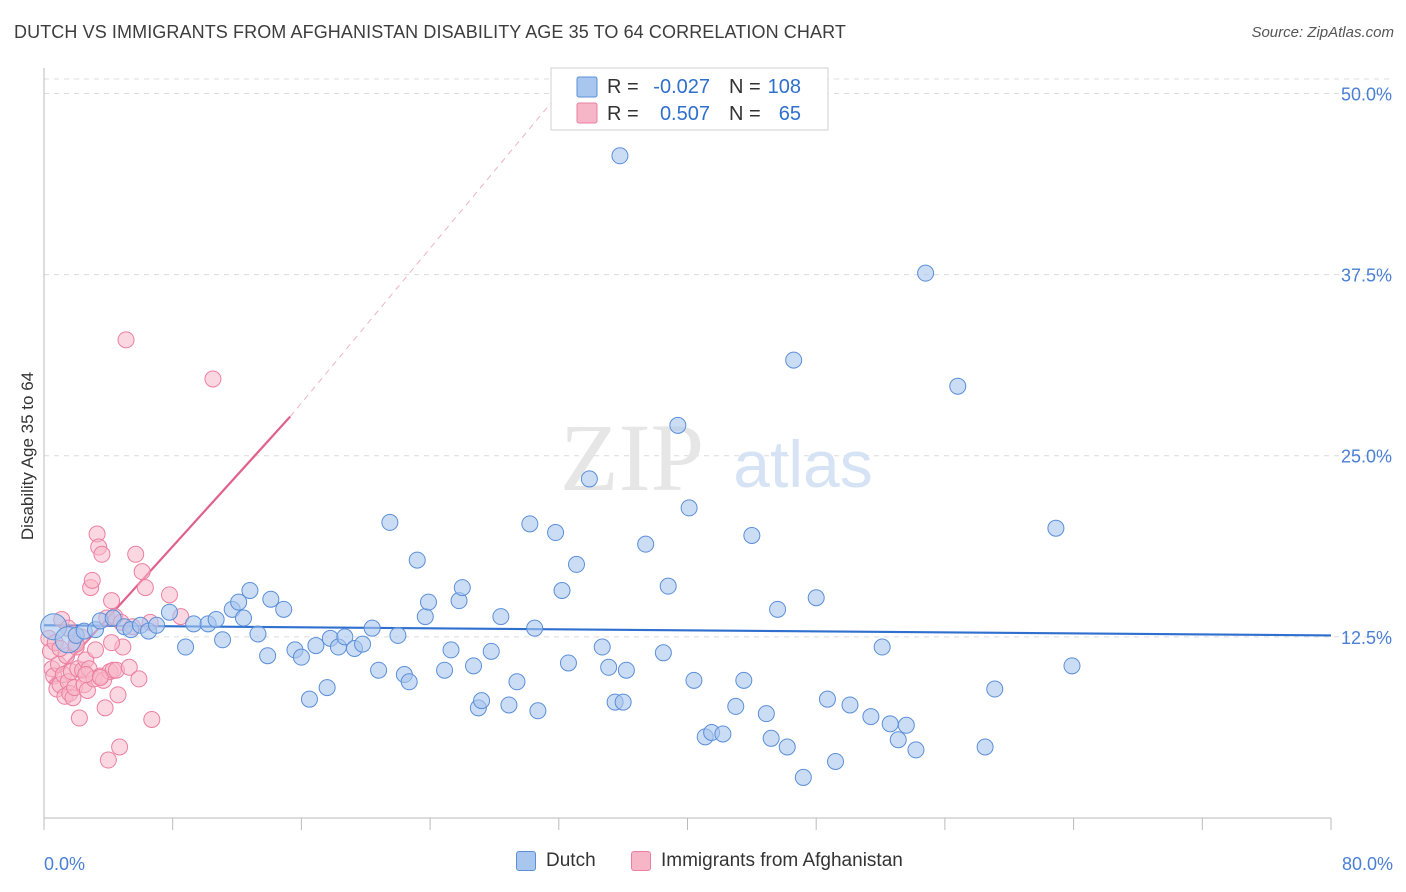 Image resolution: width=1406 pixels, height=892 pixels. Describe the element at coordinates (571, 860) in the screenshot. I see `legend-label-dutch: Dutch` at that location.